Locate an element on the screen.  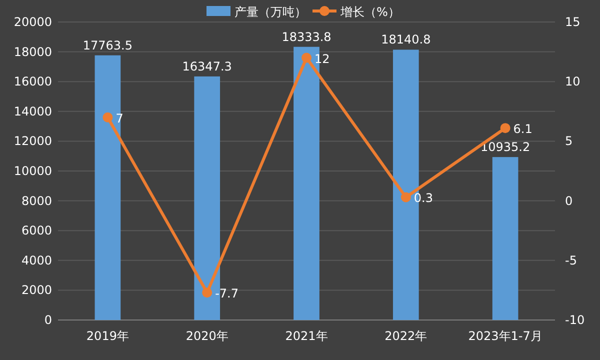
y-tick-label: 18000 is located at coordinates (33, 51).